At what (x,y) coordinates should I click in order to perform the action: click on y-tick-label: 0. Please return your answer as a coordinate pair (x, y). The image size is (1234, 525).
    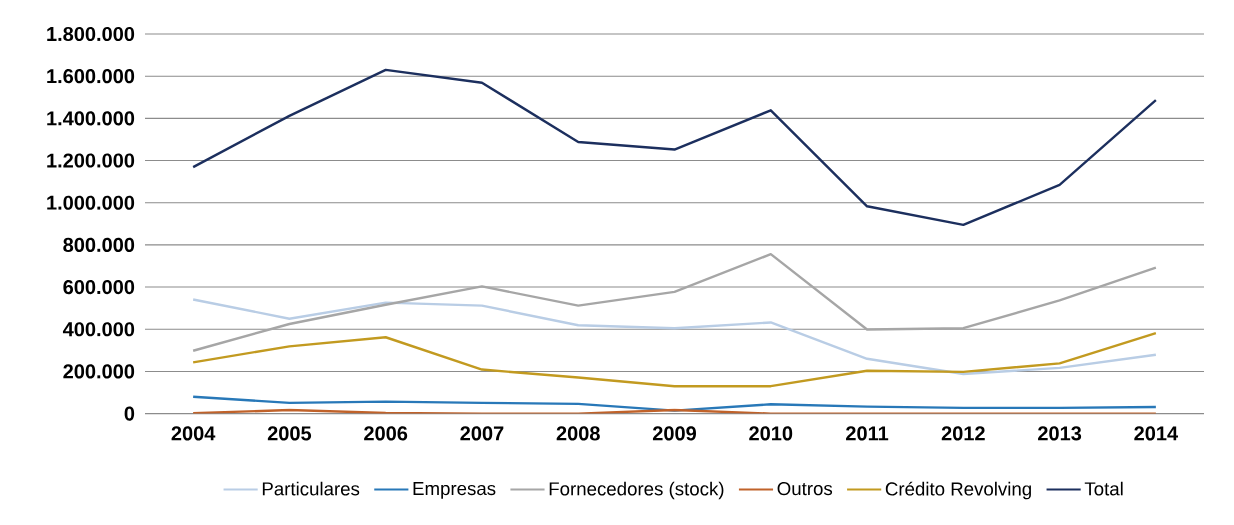
    Looking at the image, I should click on (129, 413).